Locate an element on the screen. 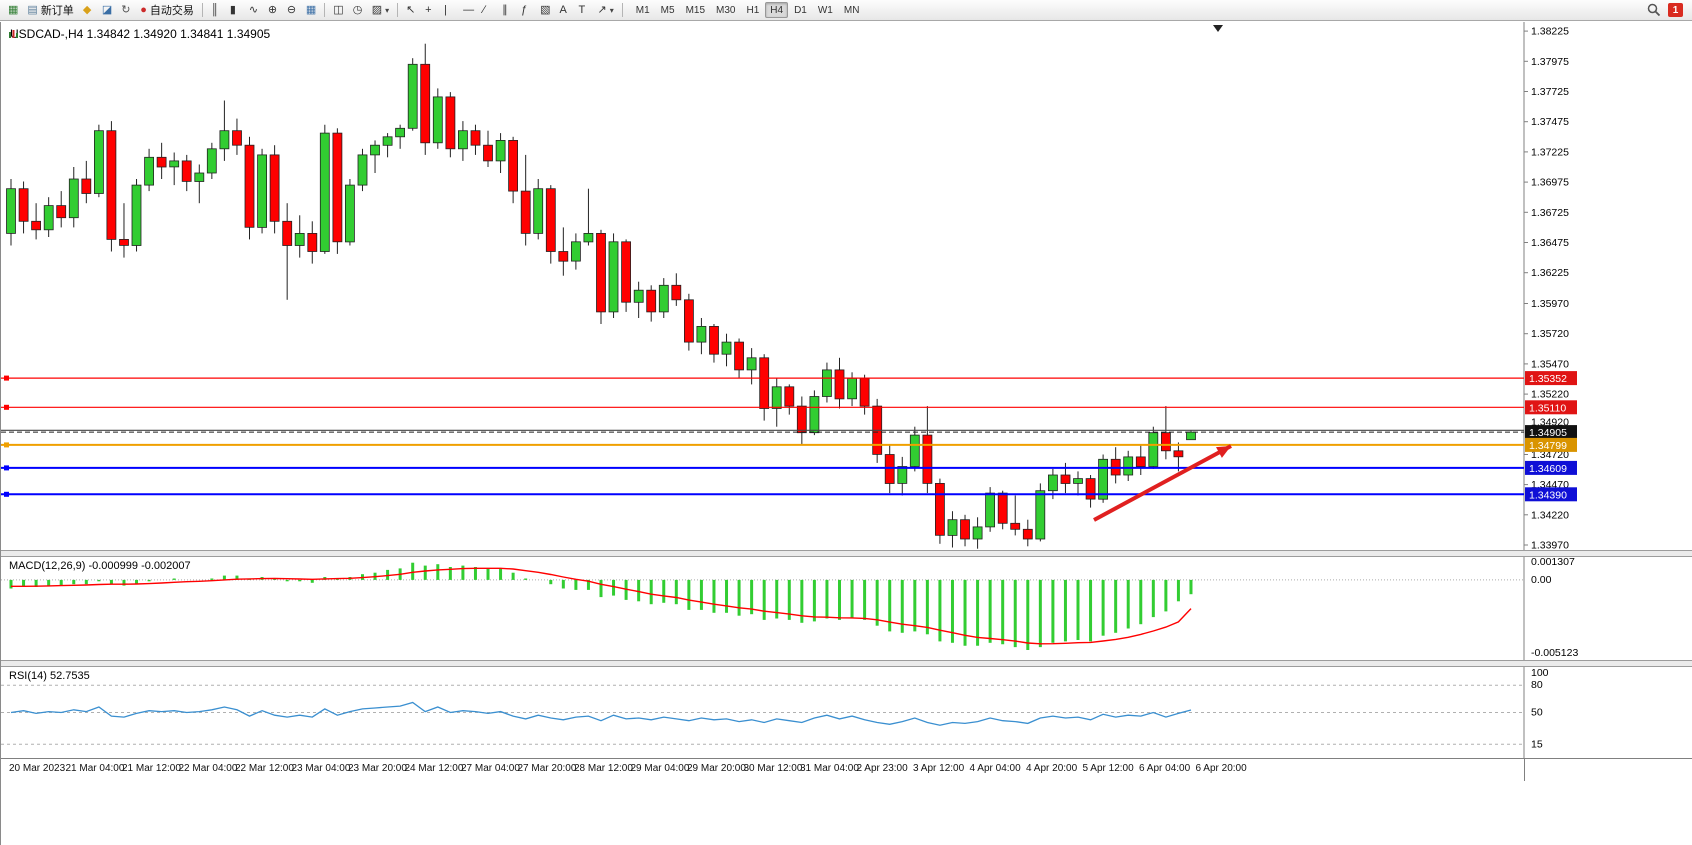 The width and height of the screenshot is (1692, 845). time-label: 29 Mar 04:00 is located at coordinates (660, 768).